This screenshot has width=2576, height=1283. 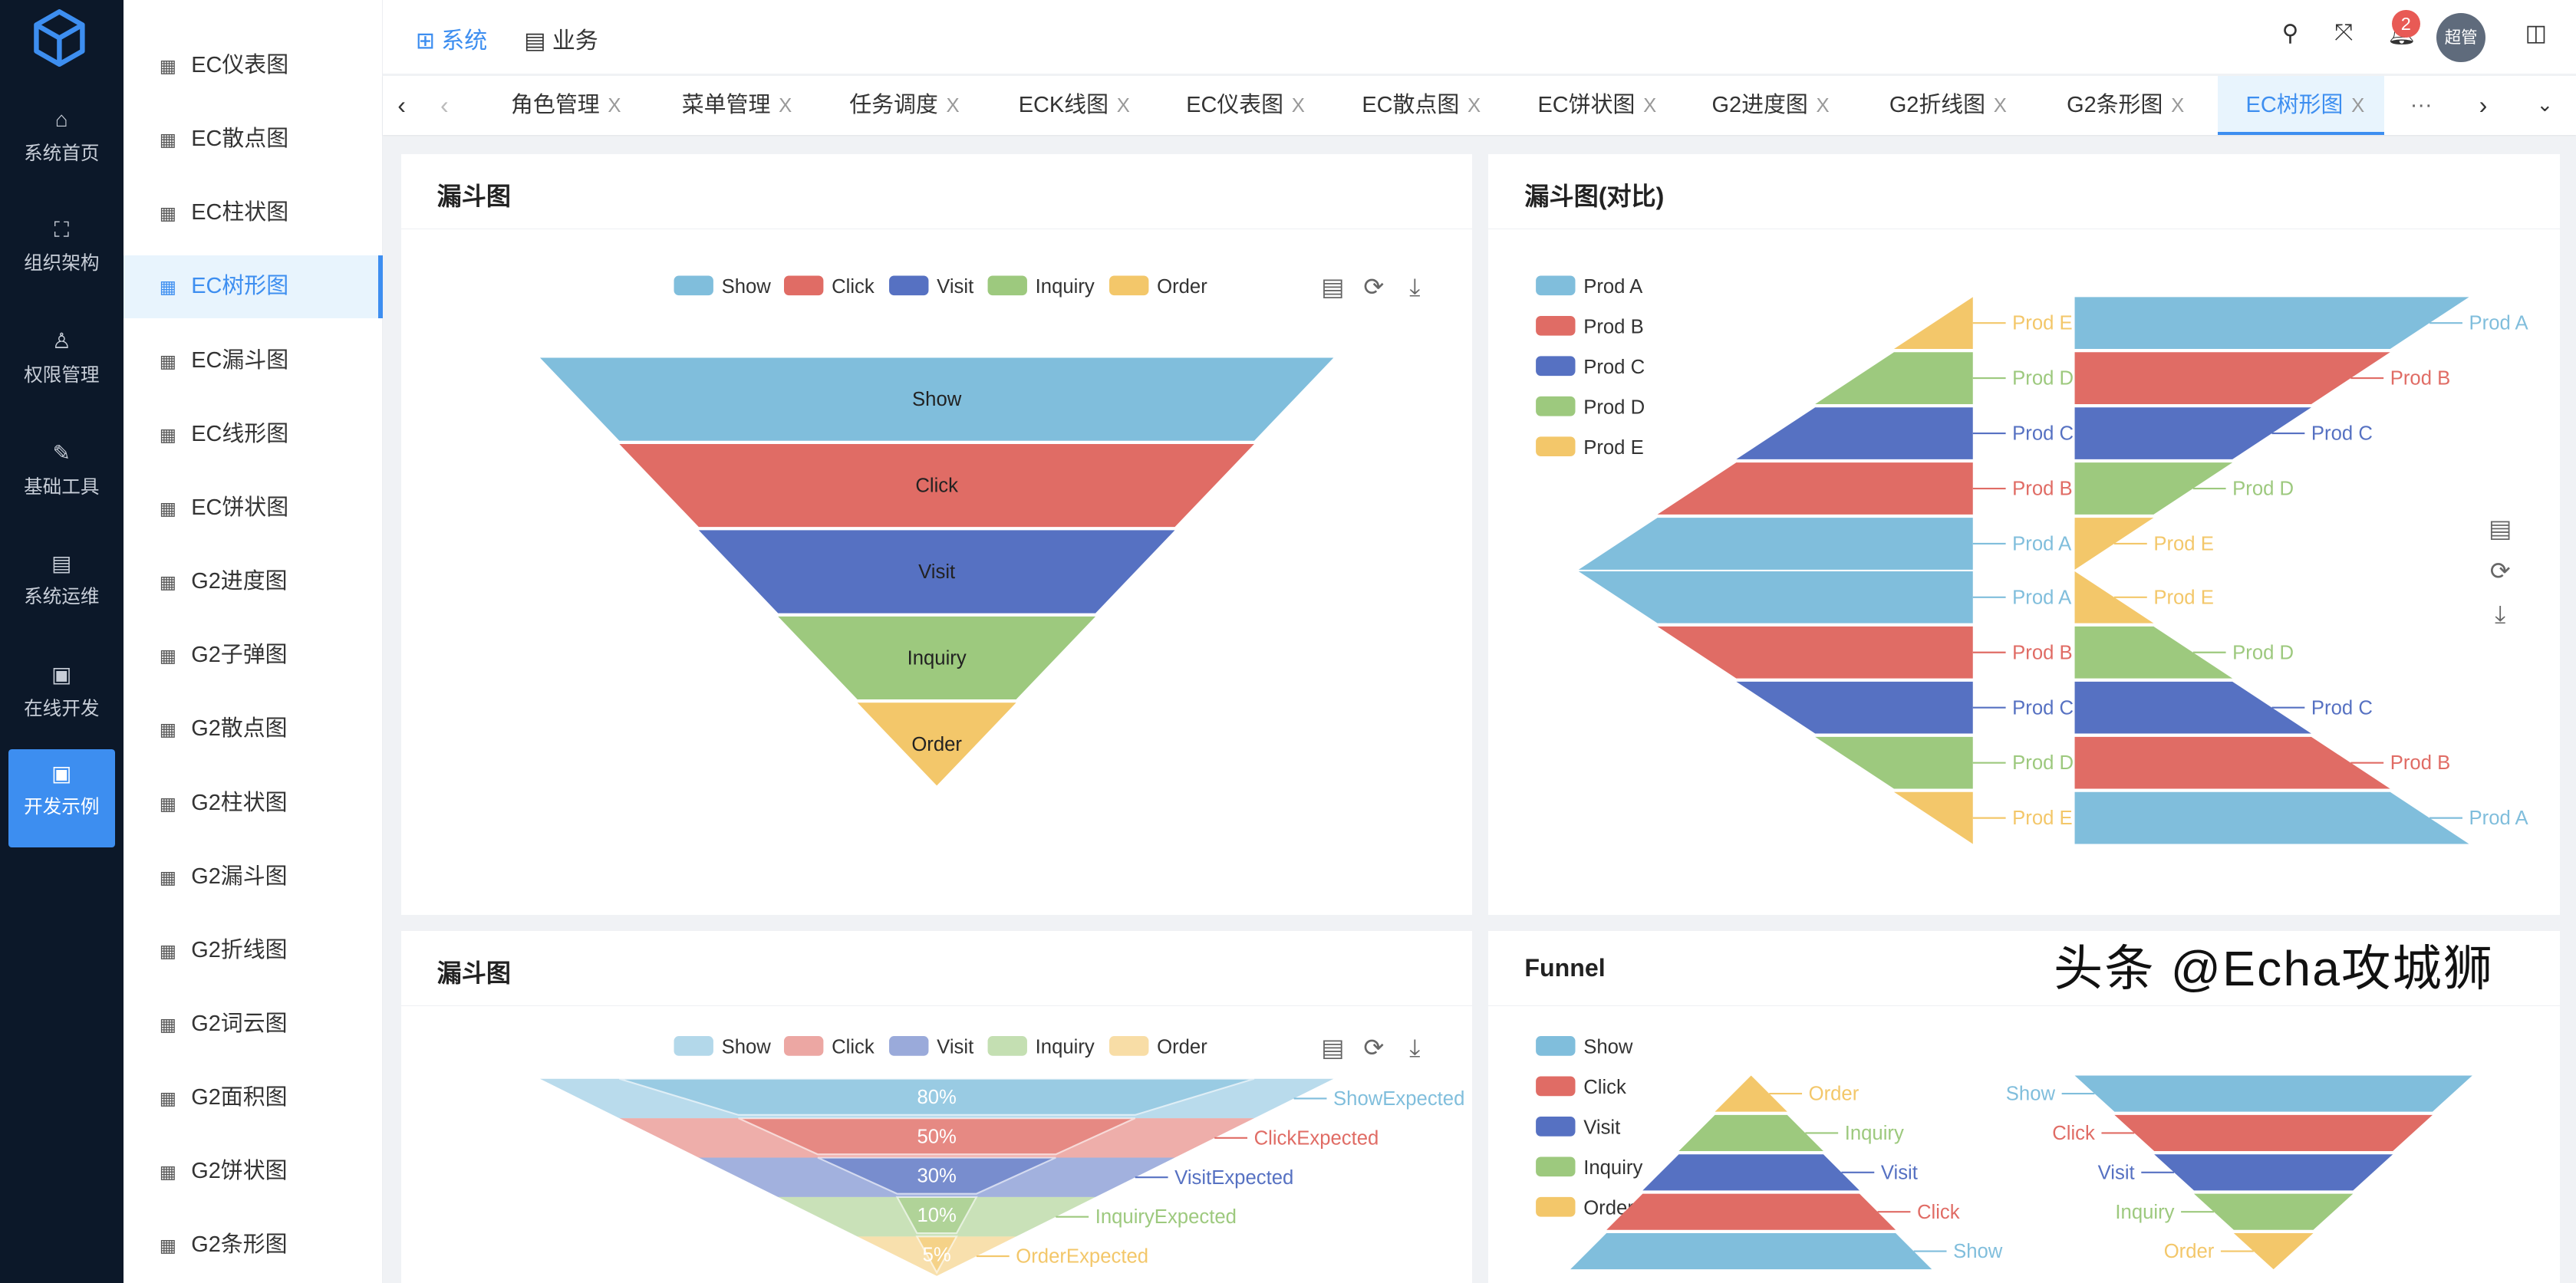 I want to click on logo-cube-icon, so click(x=59, y=37).